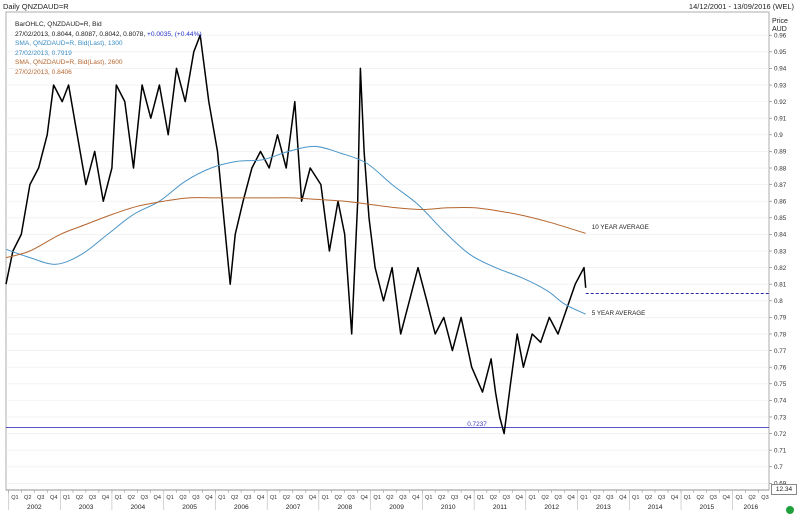  Describe the element at coordinates (69, 63) in the screenshot. I see `legend-sma2-label: SMA, QNZDAUD=R, Bid(Last), 2600` at that location.